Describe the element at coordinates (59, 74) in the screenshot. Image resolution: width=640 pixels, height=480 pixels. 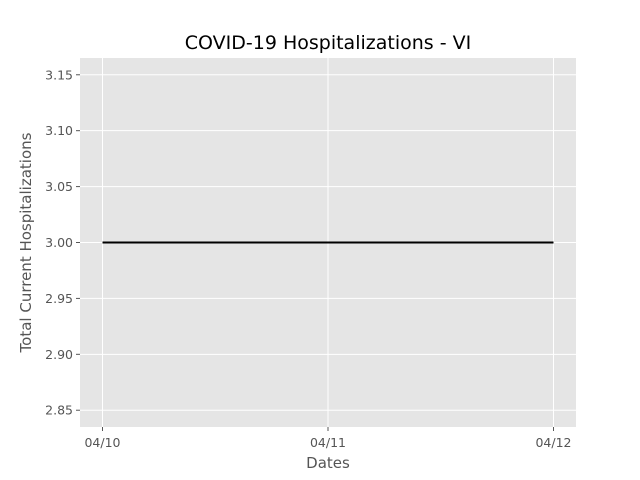
I see `y-tick-label: 3.15` at that location.